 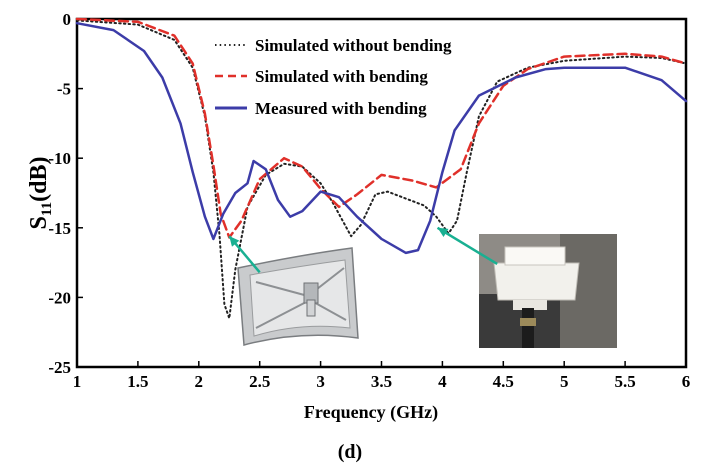 What do you see at coordinates (564, 381) in the screenshot?
I see `x-tick-label-8: 5` at bounding box center [564, 381].